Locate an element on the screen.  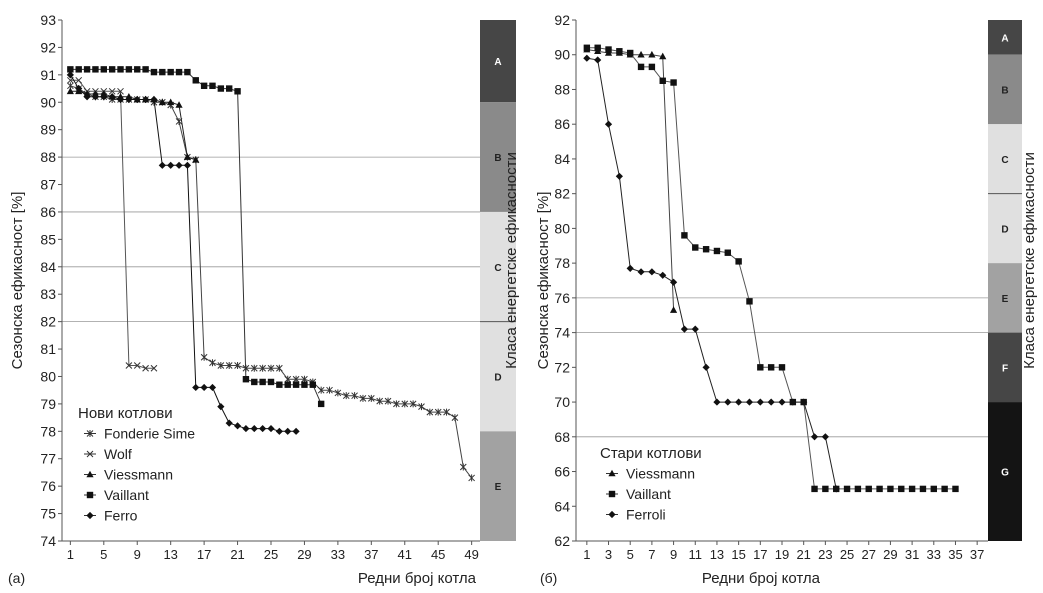
y-tick-label: 85 is located at coordinates (48, 239).